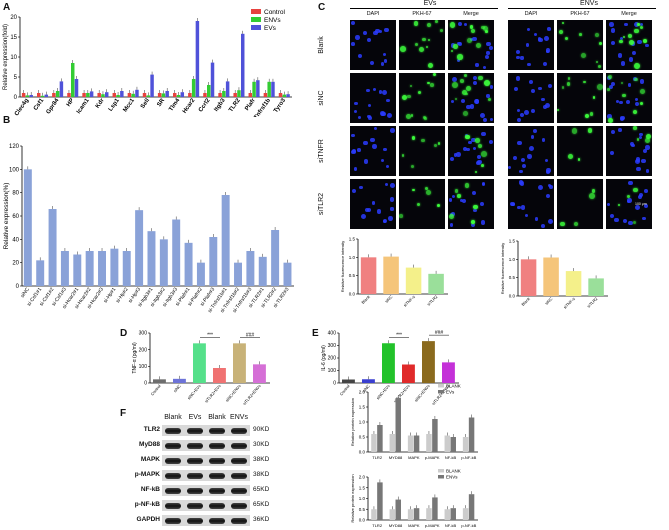  What do you see at coordinates (239, 417) in the screenshot?
I see `blot-col-label: ENVs` at bounding box center [239, 417].